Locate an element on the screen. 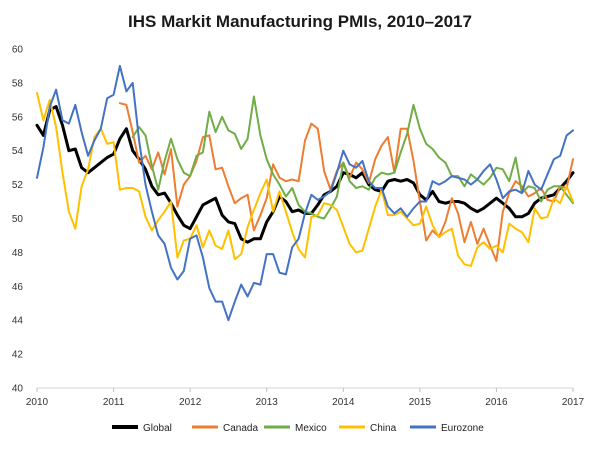  x-tick-label: 2017 is located at coordinates (573, 402).